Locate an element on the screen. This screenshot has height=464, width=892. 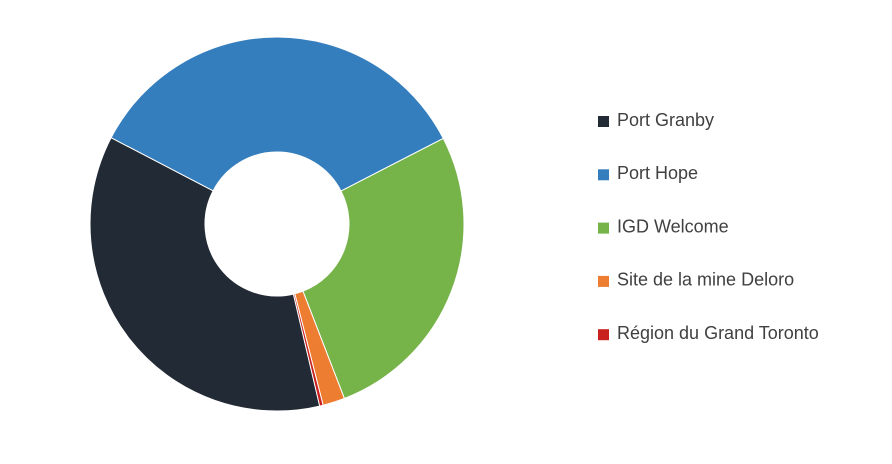
legend-label: Port Hope is located at coordinates (657, 173).